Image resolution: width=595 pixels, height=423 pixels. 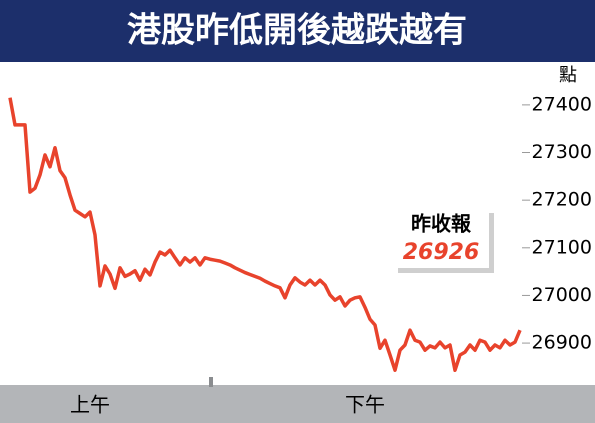 What do you see at coordinates (562, 152) in the screenshot?
I see `y-tick-label: 27300` at bounding box center [562, 152].